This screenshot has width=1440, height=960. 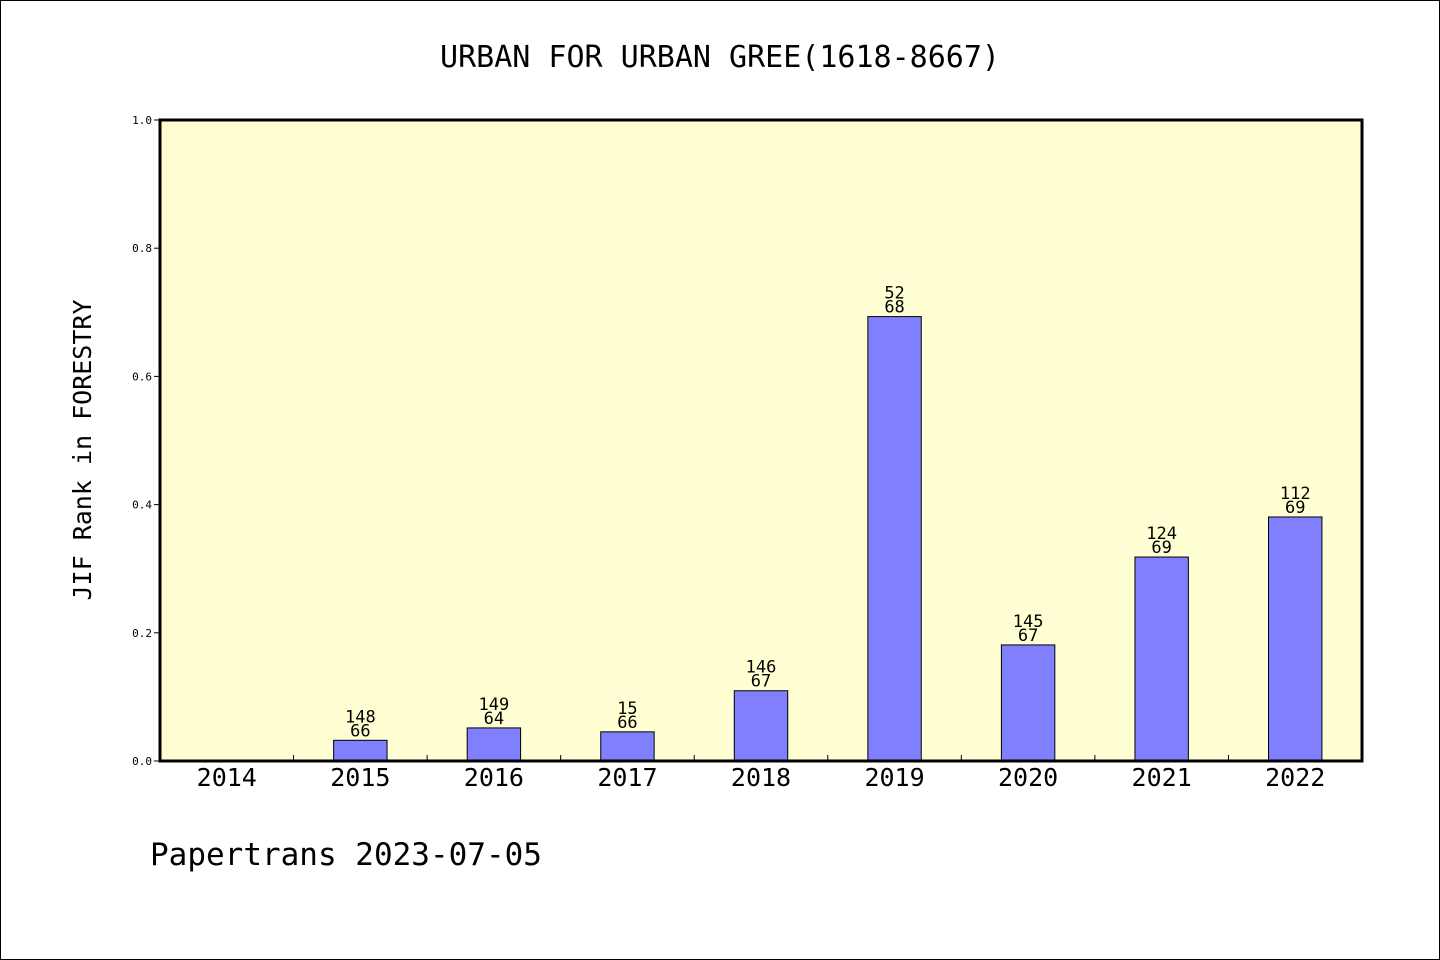 I want to click on bar-2022, so click(x=1295, y=639).